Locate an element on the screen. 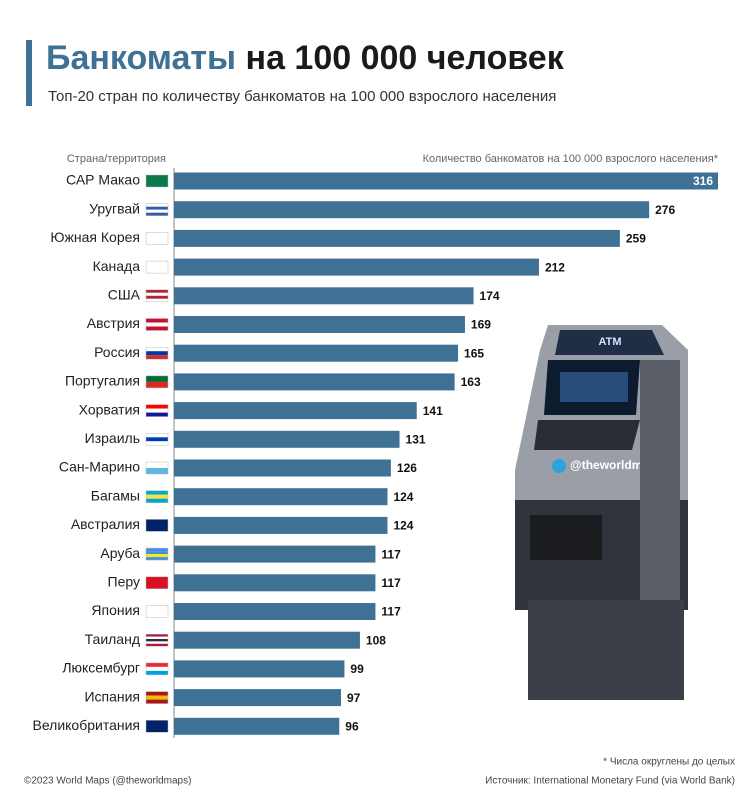  category-label: Аруба is located at coordinates (120, 553).